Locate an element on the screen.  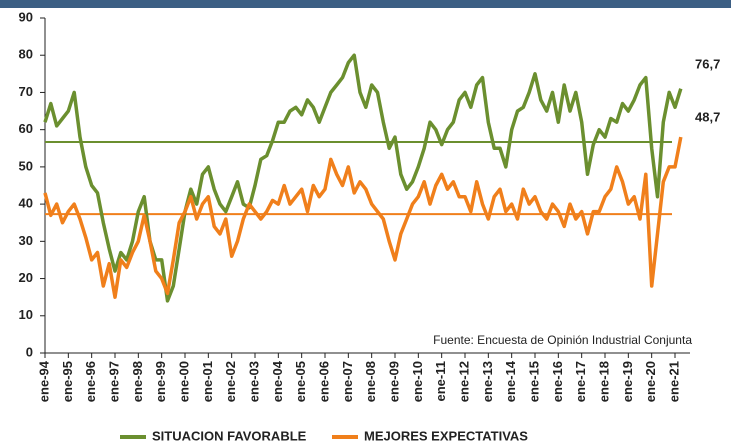
x-tick-label: ene-19 is located at coordinates (627, 381).